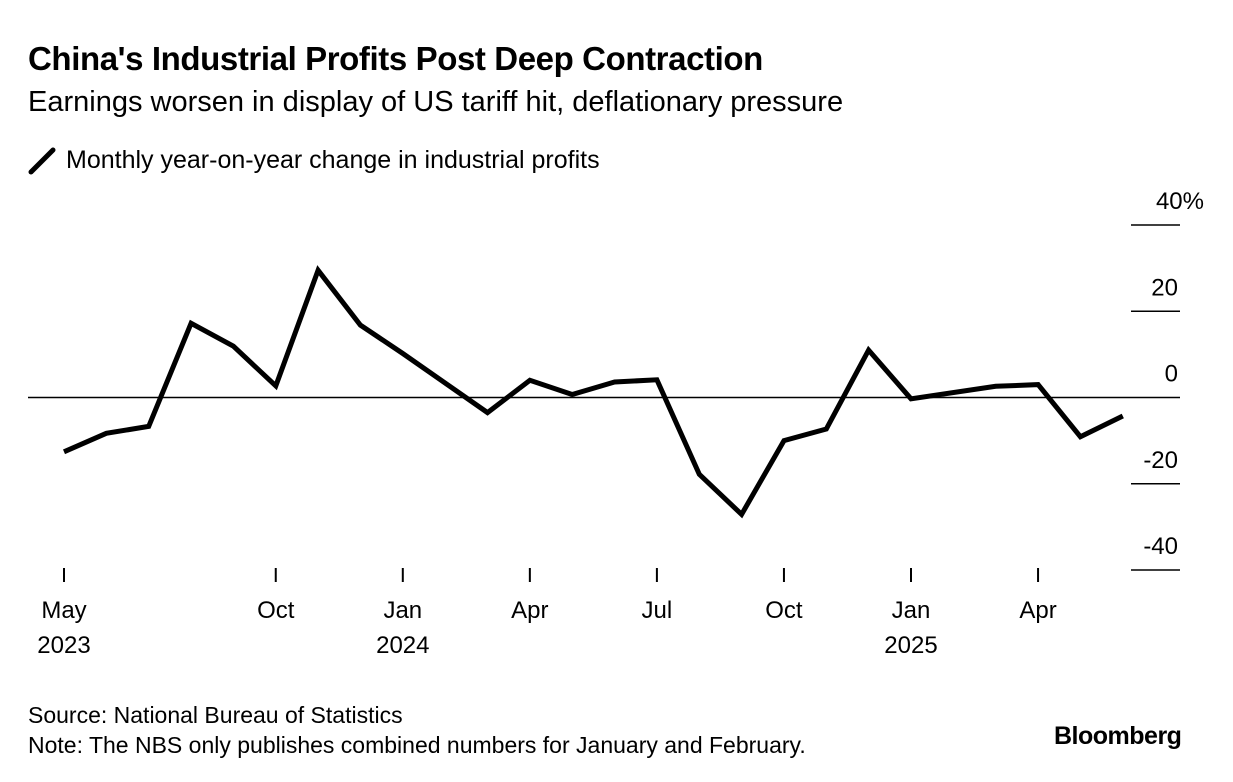 Image resolution: width=1233 pixels, height=782 pixels. Describe the element at coordinates (657, 610) in the screenshot. I see `x-tick-label: Jul` at that location.